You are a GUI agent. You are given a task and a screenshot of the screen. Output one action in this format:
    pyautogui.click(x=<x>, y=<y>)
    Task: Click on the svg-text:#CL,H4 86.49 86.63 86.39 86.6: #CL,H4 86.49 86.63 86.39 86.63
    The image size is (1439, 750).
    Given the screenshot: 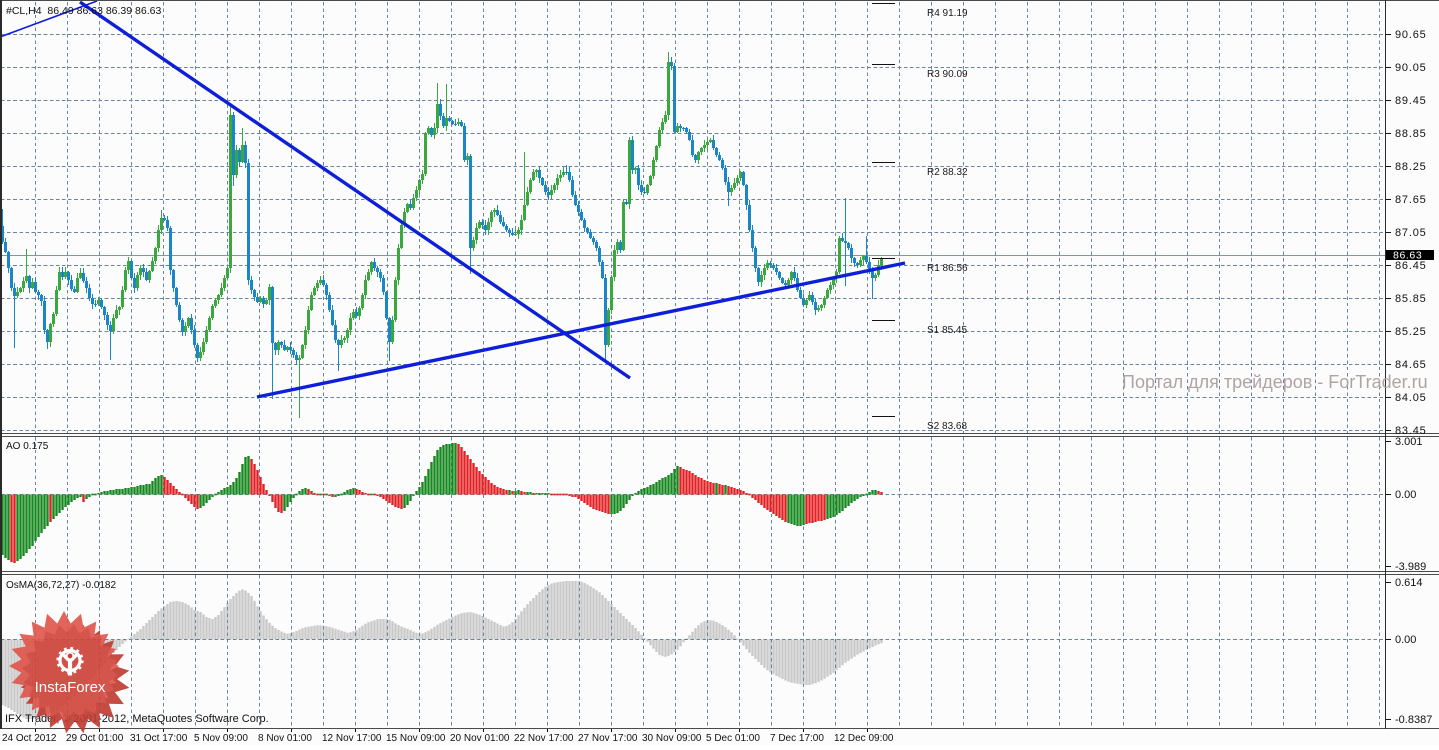 What is the action you would take?
    pyautogui.click(x=83, y=11)
    